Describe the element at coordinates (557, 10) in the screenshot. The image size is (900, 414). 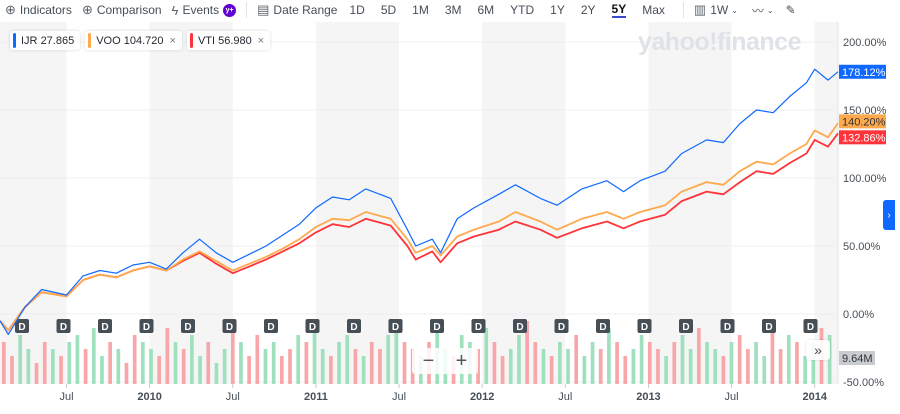
I see `range-1y: 1Y` at that location.